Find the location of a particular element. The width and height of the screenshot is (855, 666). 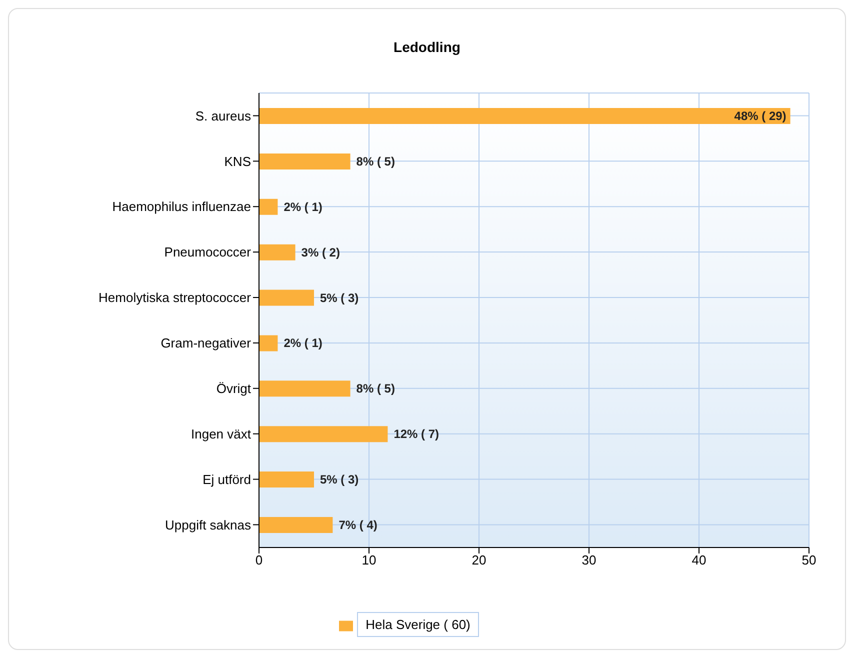

y-tick-label: KNS is located at coordinates (238, 161).